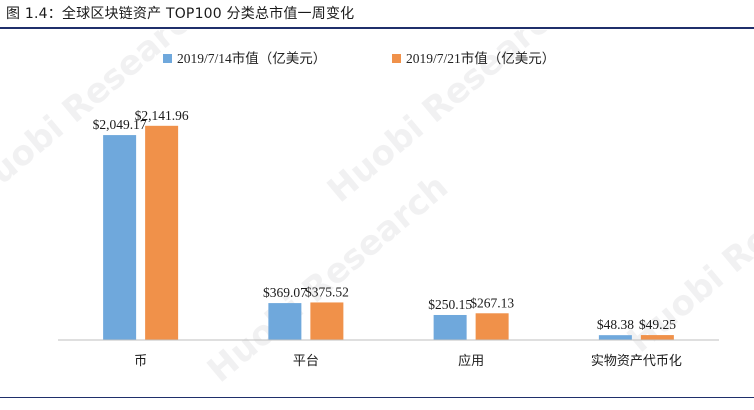 Image resolution: width=754 pixels, height=410 pixels. What do you see at coordinates (636, 361) in the screenshot?
I see `category-label-3: 实物资产代币化` at bounding box center [636, 361].